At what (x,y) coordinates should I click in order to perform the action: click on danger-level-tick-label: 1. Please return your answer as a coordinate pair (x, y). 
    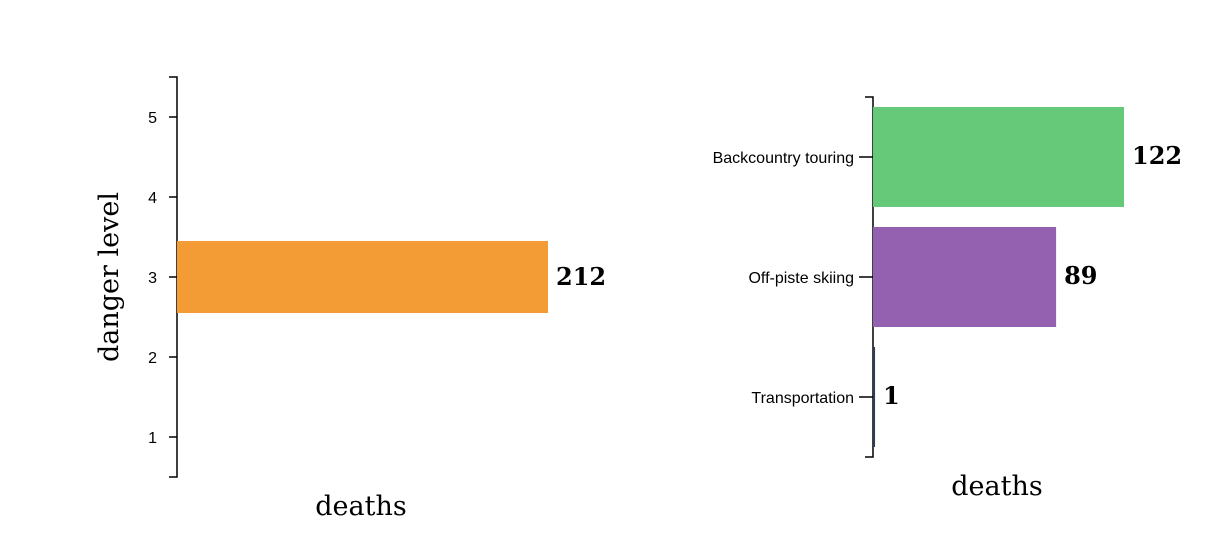
    Looking at the image, I should click on (152, 438).